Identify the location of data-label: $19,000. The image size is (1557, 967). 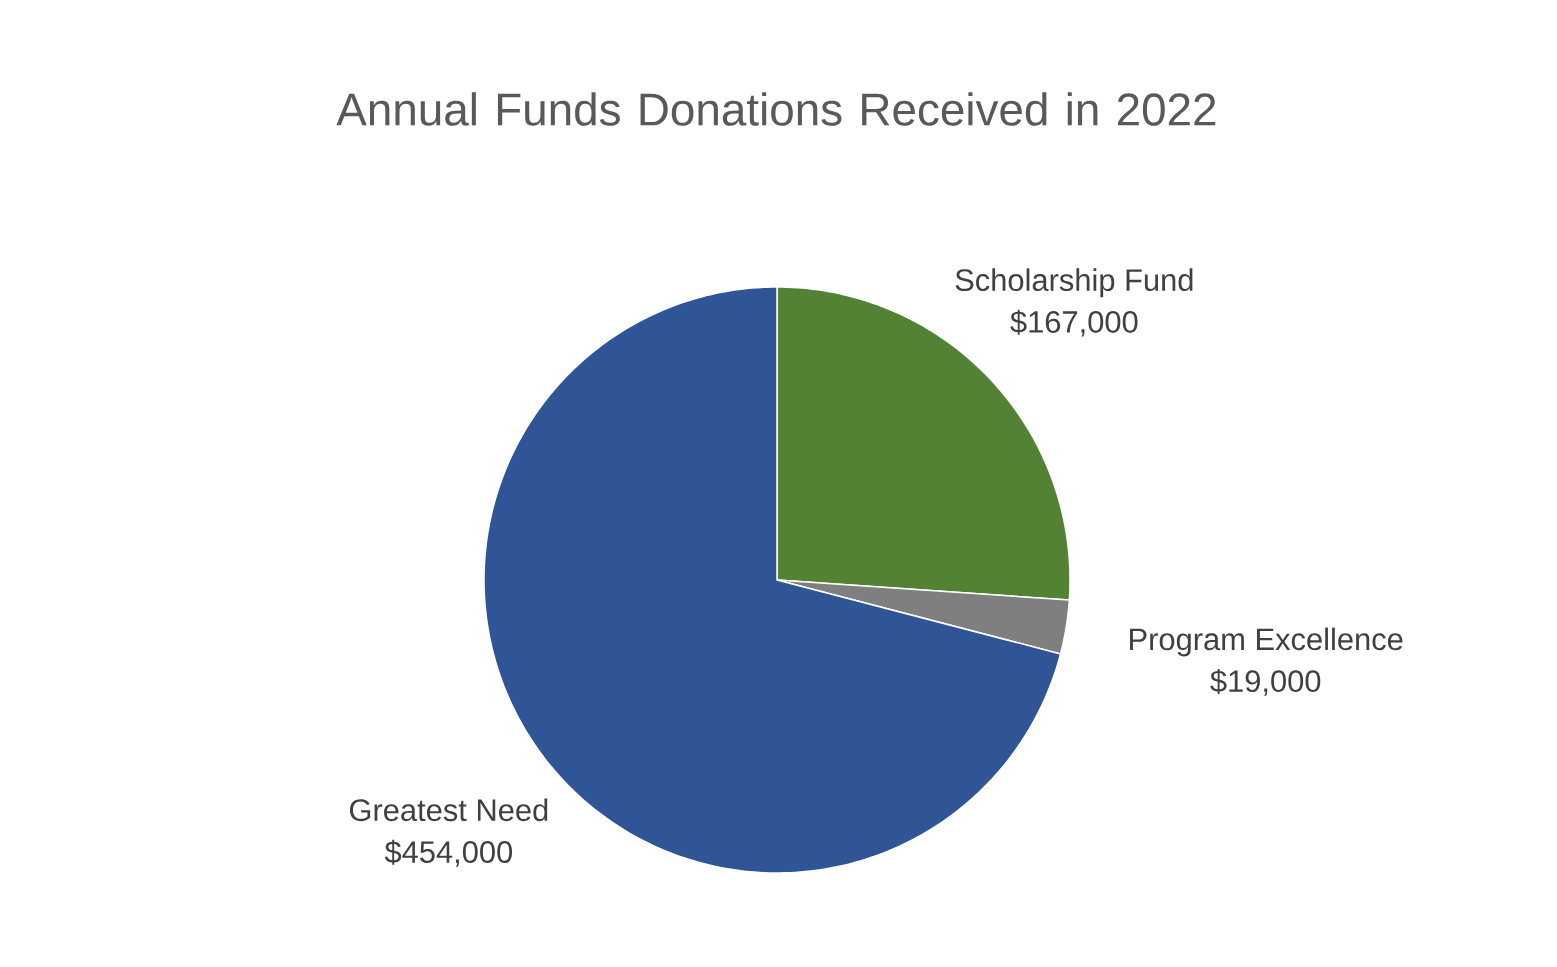
(1265, 682).